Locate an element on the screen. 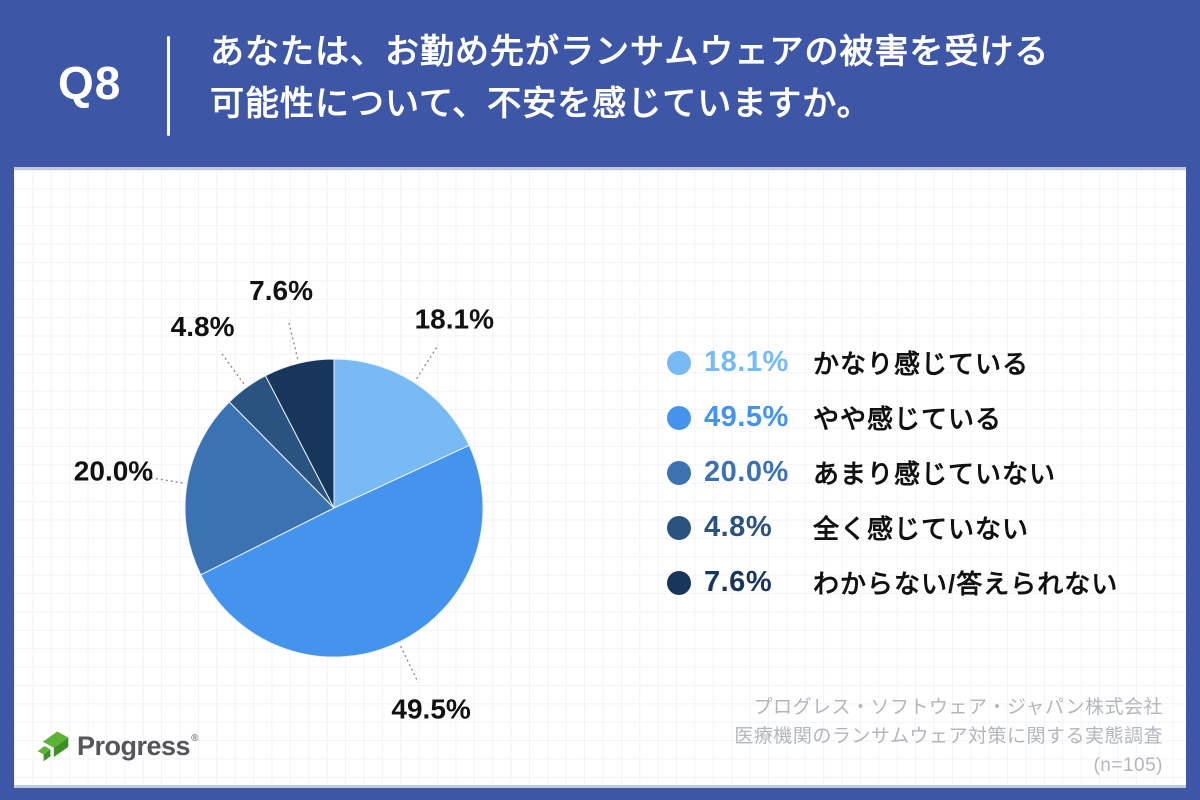 The image size is (1200, 800). legend-label: 全く感じていない is located at coordinates (921, 529).